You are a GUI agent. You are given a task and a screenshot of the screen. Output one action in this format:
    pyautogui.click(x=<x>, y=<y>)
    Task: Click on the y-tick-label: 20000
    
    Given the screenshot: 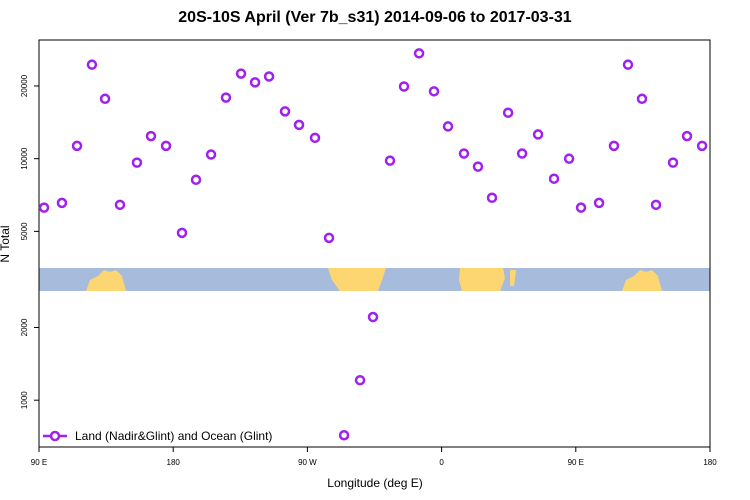 What is the action you would take?
    pyautogui.click(x=24, y=85)
    